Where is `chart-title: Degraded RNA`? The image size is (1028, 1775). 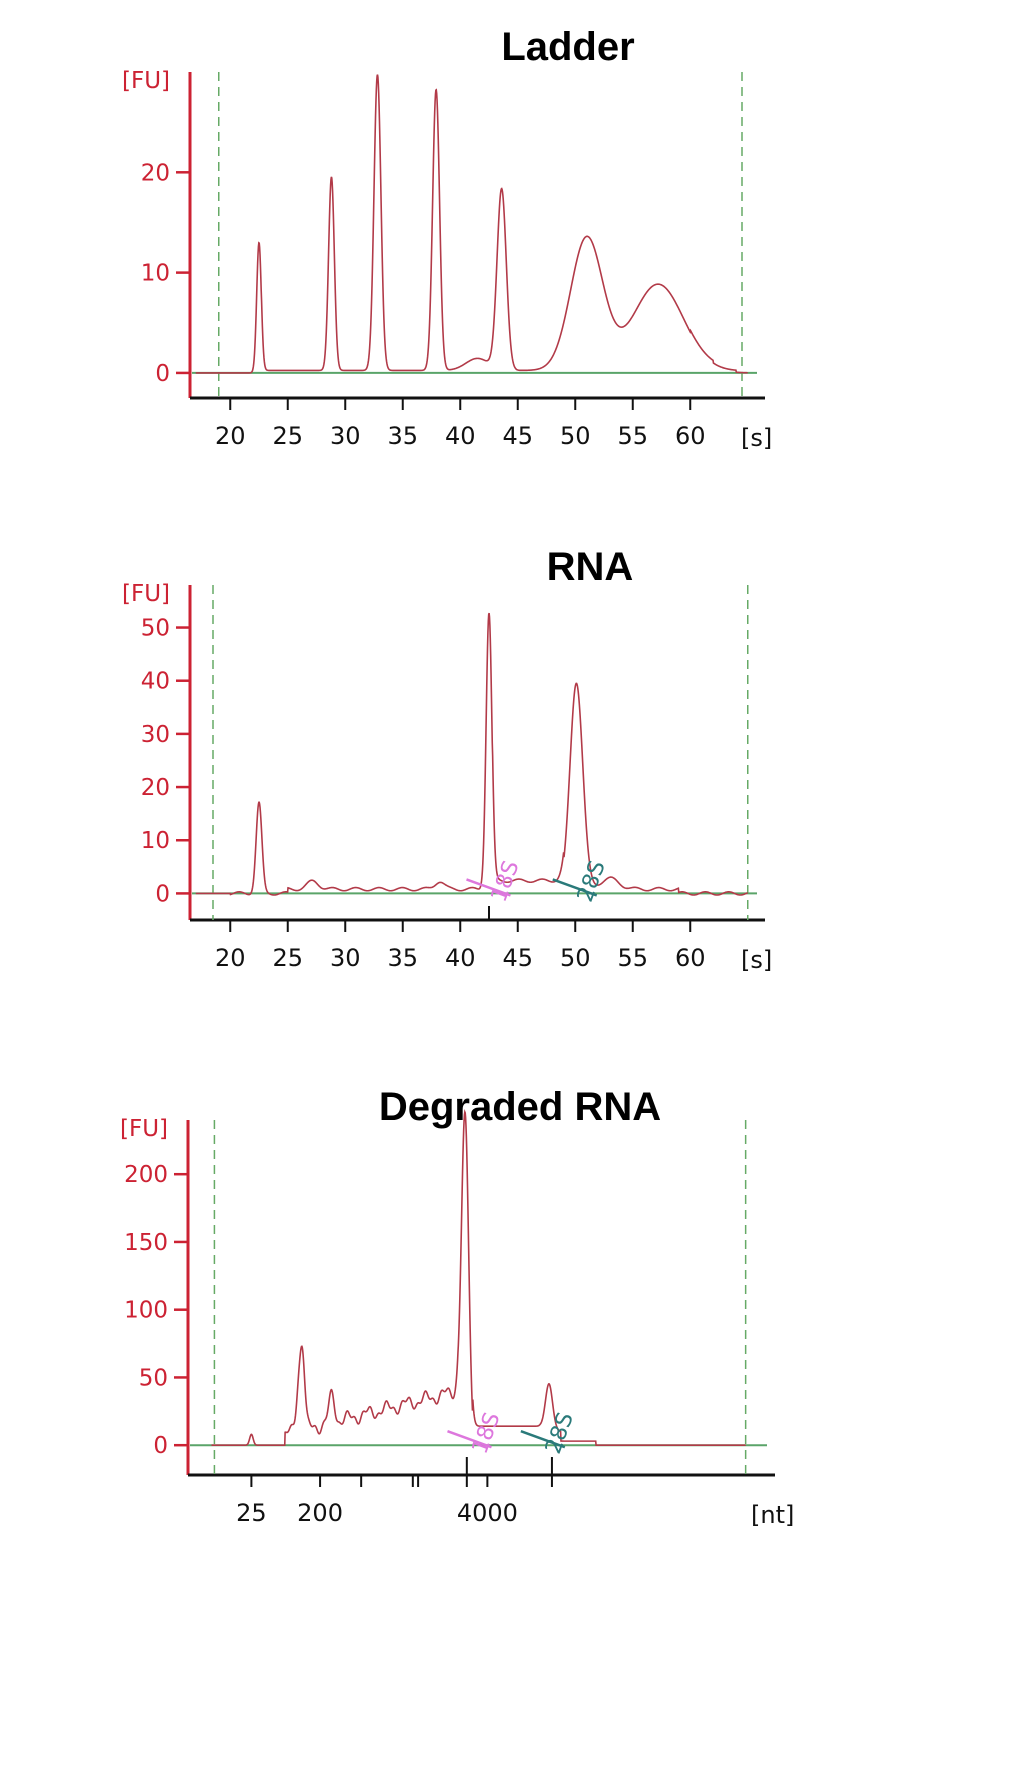
chart-title: Degraded RNA is located at coordinates (520, 1107).